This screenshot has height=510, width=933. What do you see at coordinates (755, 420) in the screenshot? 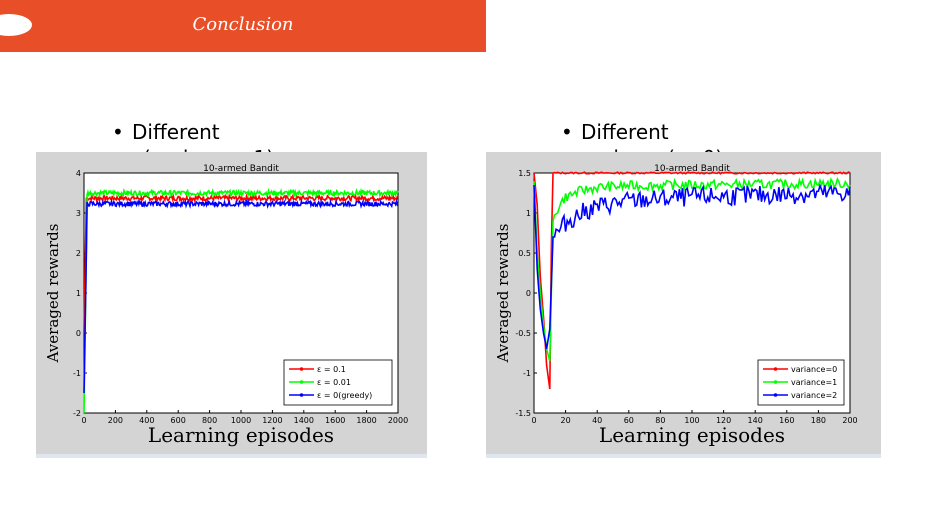
I see `x-tick-label: 140` at bounding box center [755, 420].